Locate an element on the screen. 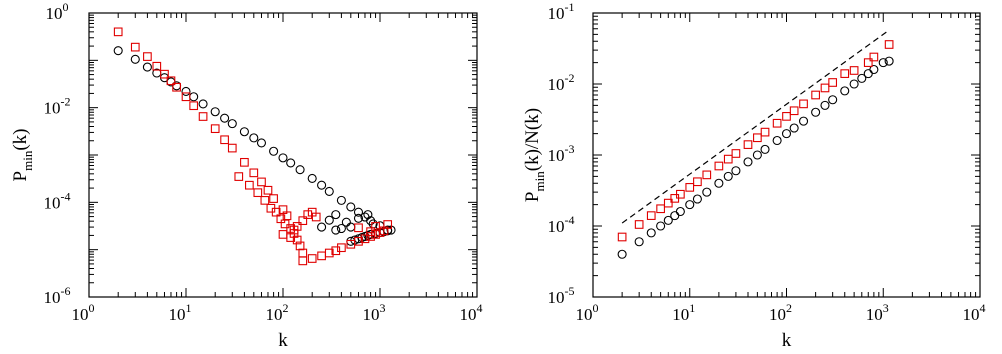  y-tick-label-exponent: -1 is located at coordinates (570, 7).